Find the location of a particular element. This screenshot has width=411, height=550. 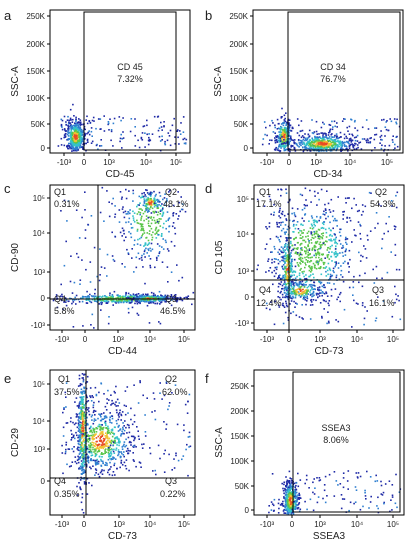

quadrant-name-c: Q1 is located at coordinates (60, 192).